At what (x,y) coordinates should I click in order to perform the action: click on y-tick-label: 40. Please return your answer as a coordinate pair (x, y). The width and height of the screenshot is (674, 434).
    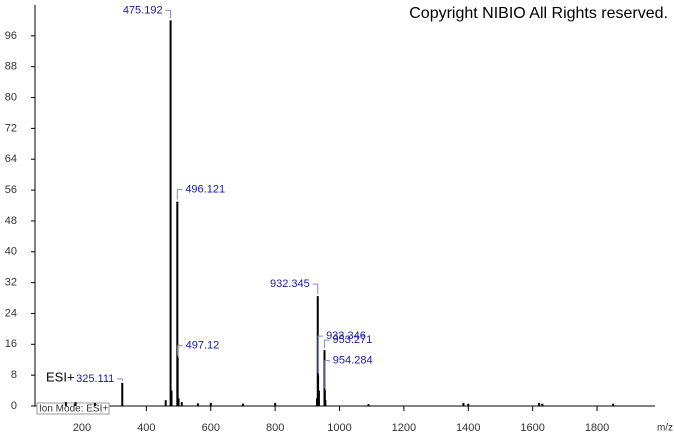
    Looking at the image, I should click on (11, 252).